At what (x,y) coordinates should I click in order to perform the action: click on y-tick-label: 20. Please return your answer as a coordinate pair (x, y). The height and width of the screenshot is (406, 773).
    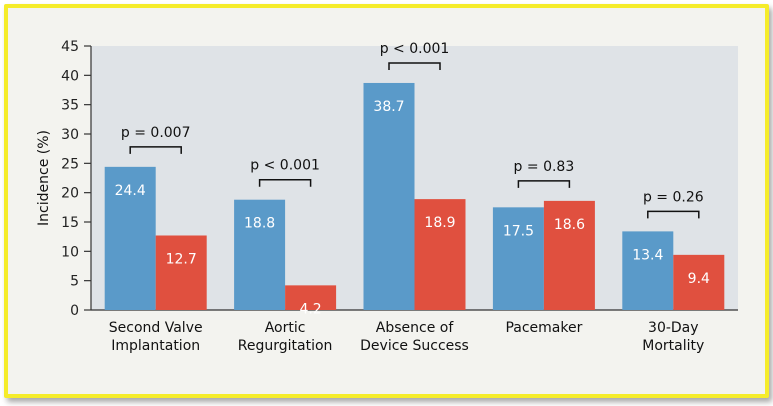
    Looking at the image, I should click on (70, 194).